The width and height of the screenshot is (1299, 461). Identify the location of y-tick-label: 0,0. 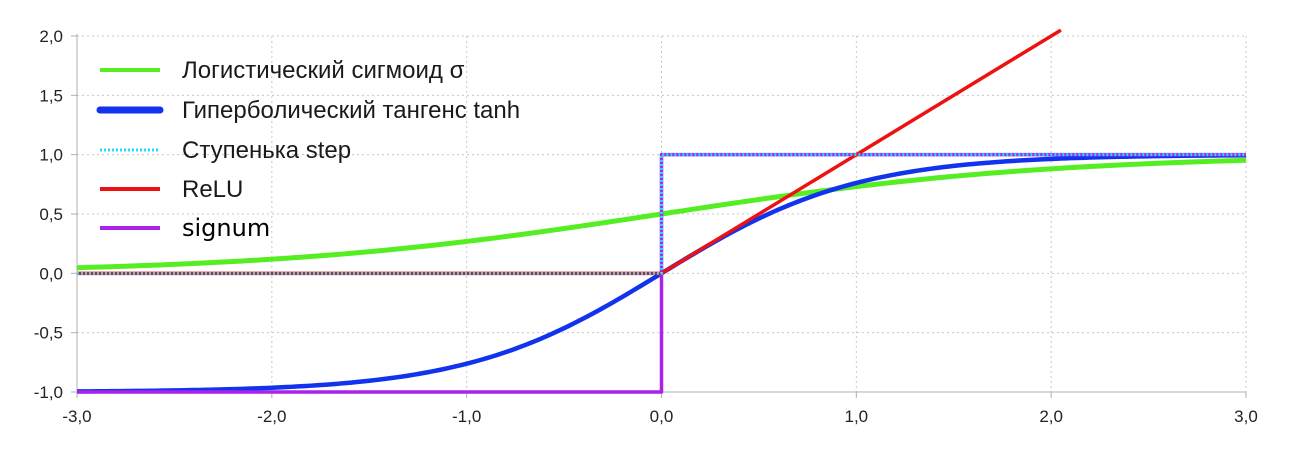
(51, 273).